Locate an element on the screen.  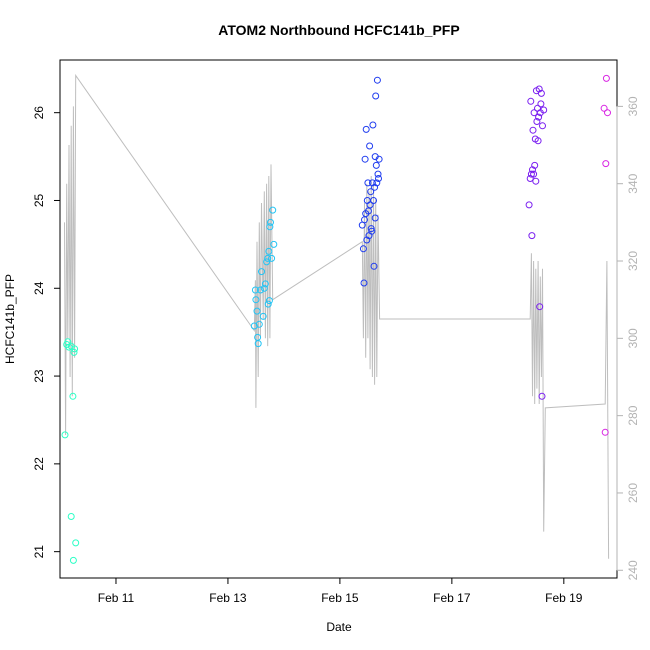
y2-tick-label: 280 is located at coordinates (633, 415).